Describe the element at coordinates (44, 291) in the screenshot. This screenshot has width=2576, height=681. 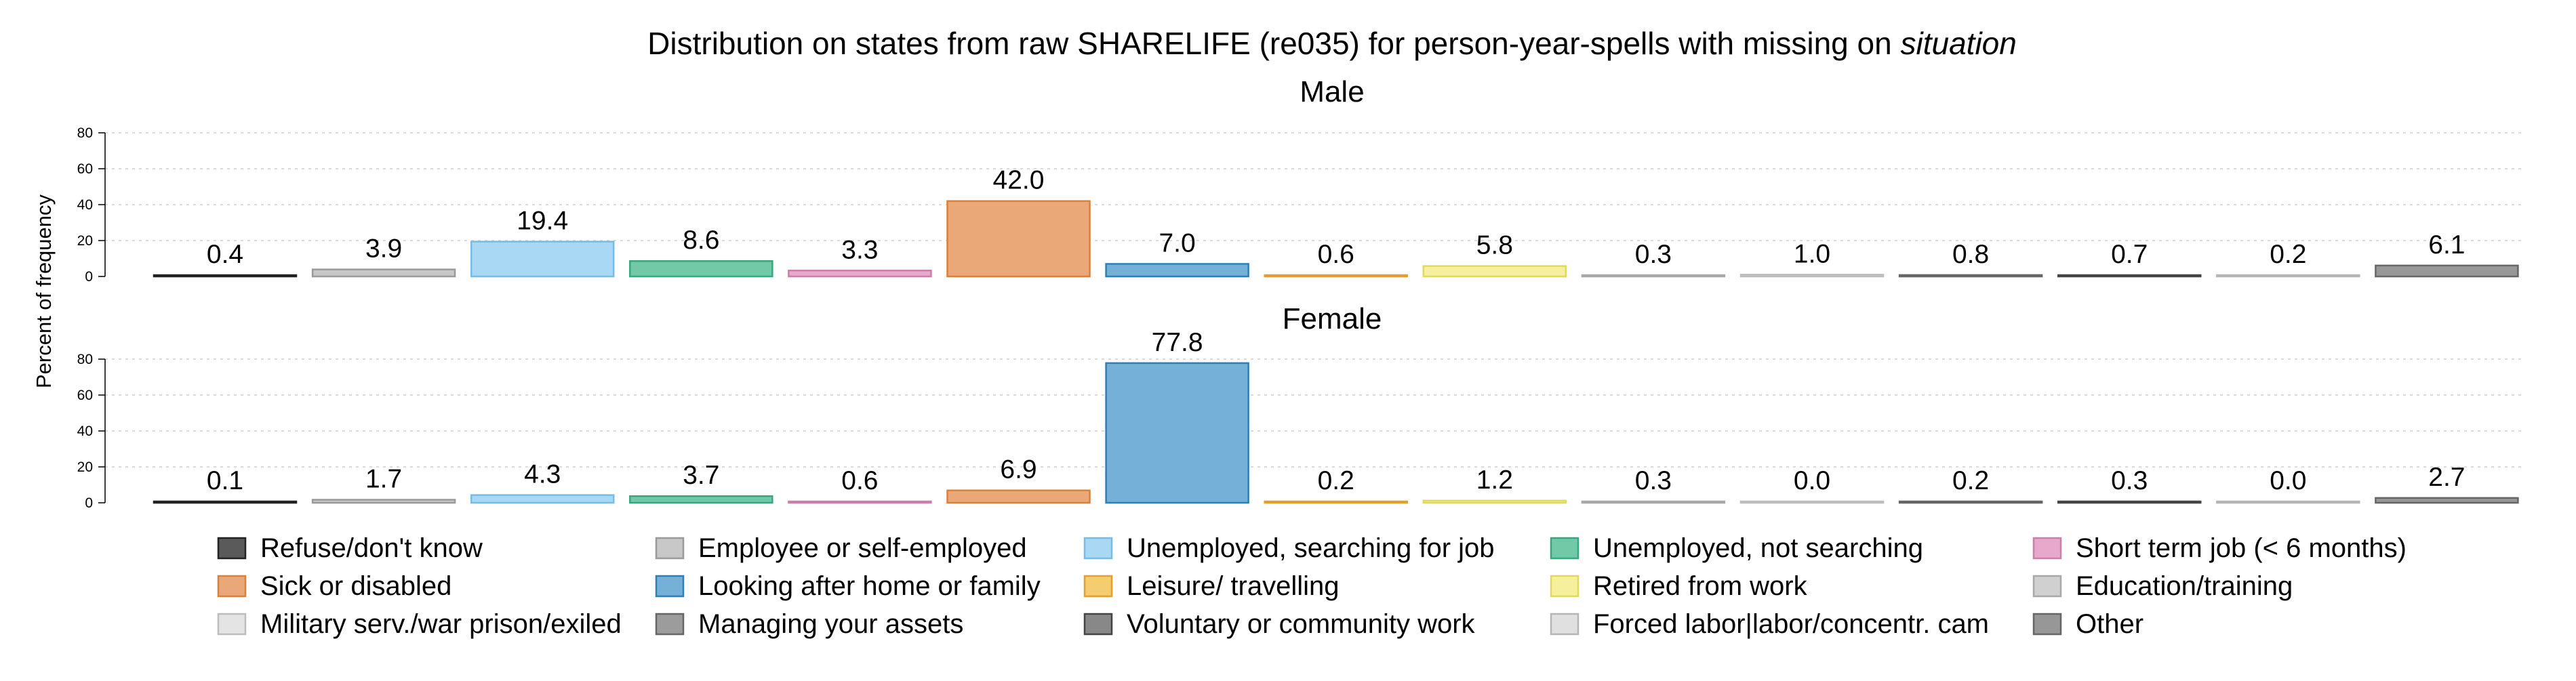
I see `y-axis-label: Percent of frequency` at that location.